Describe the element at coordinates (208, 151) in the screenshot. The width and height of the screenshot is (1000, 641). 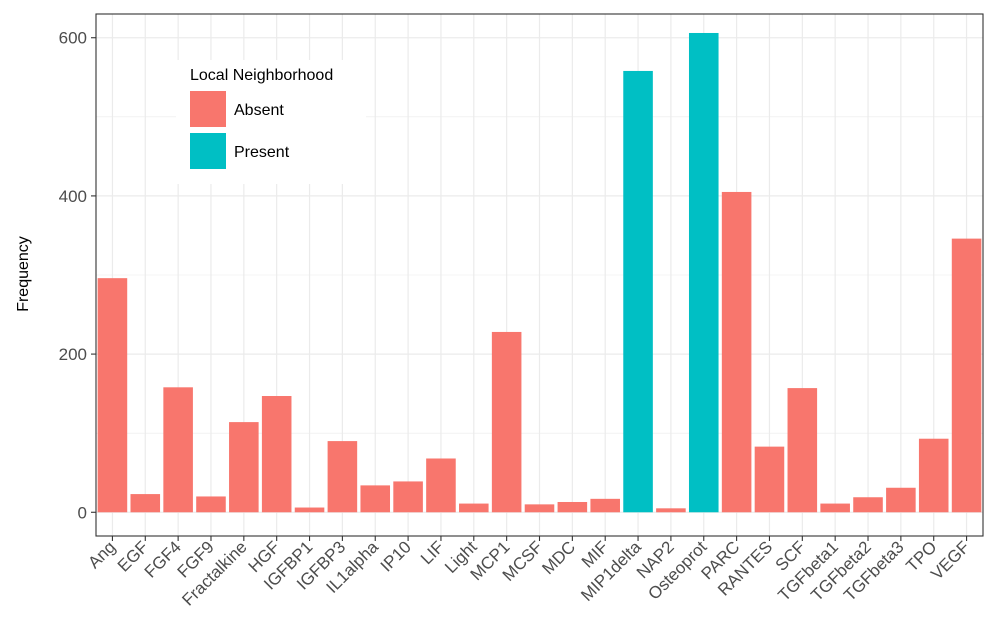
I see `legend-swatch-present` at that location.